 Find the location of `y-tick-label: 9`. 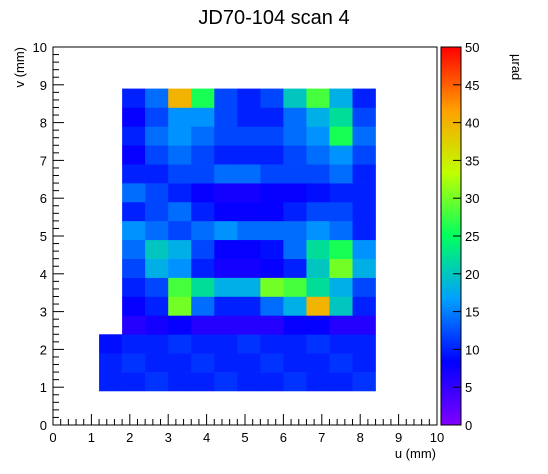

y-tick-label: 9 is located at coordinates (43, 85).